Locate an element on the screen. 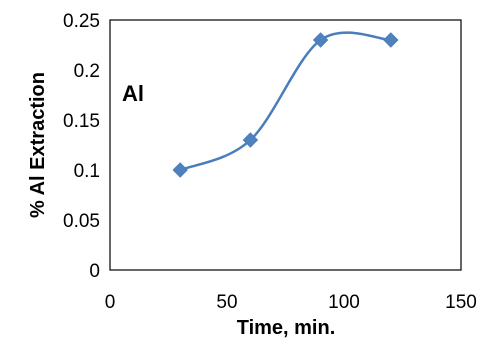  y-tick-label: 0 is located at coordinates (94, 271).